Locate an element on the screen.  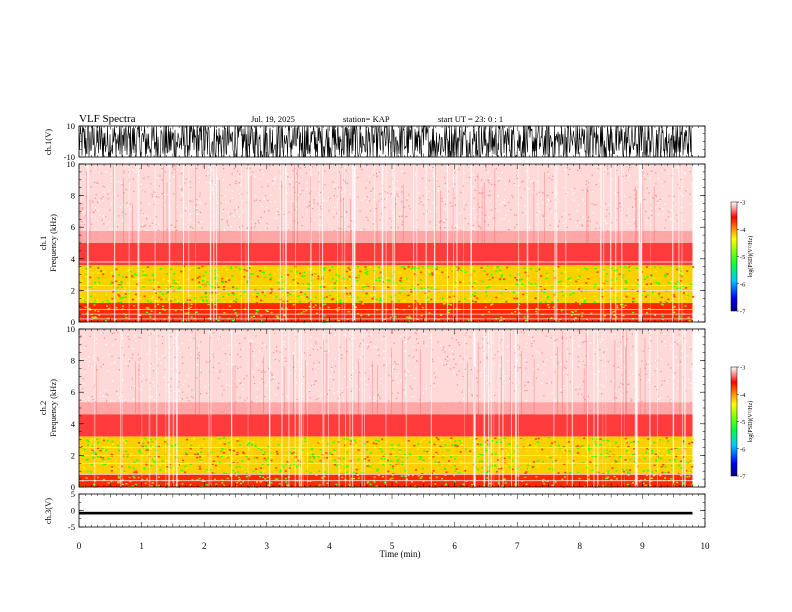
ytick-label: 5 is located at coordinates (73, 494).